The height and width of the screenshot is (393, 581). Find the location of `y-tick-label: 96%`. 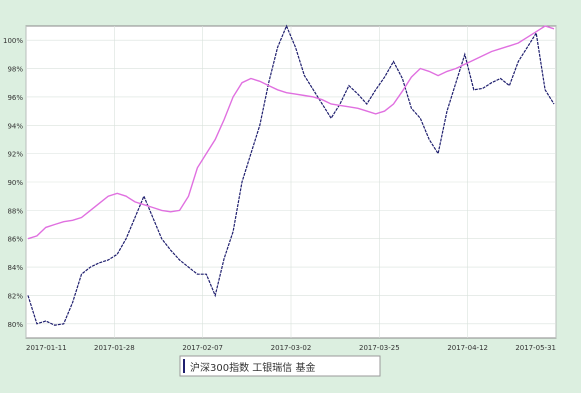

y-tick-label: 96% is located at coordinates (15, 98).